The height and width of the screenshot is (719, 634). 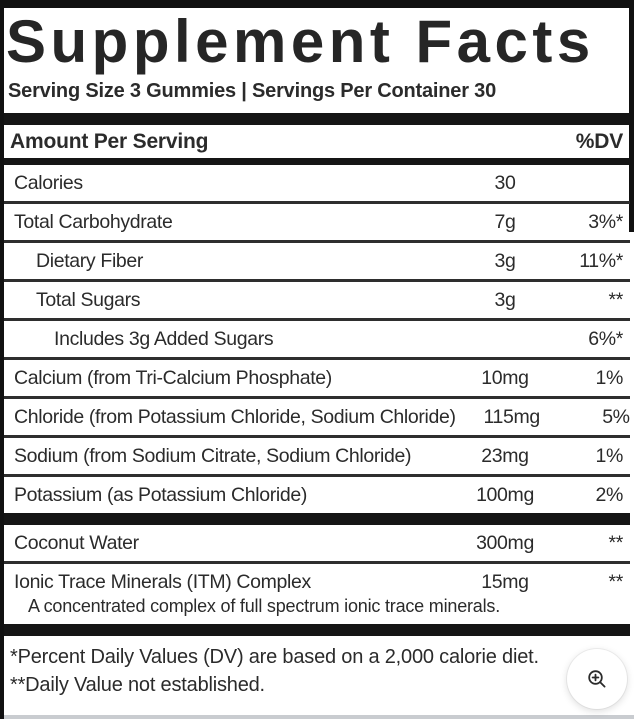 I want to click on nutrient-name: Ionic Trace Minerals (ITM) Complex, so click(x=162, y=581).